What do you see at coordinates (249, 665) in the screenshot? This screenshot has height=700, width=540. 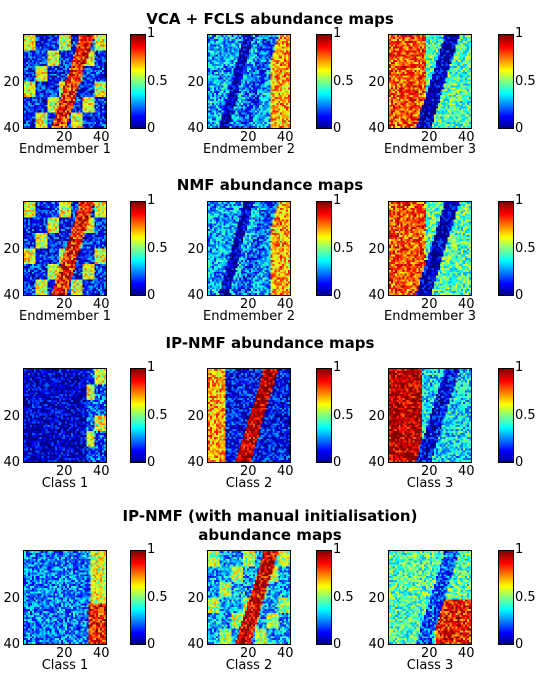 I see `panel-label: Class 2` at bounding box center [249, 665].